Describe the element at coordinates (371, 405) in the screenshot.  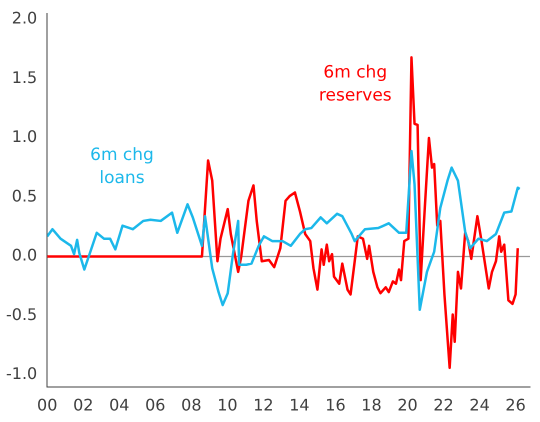
I see `x-tick-label: 18` at that location.